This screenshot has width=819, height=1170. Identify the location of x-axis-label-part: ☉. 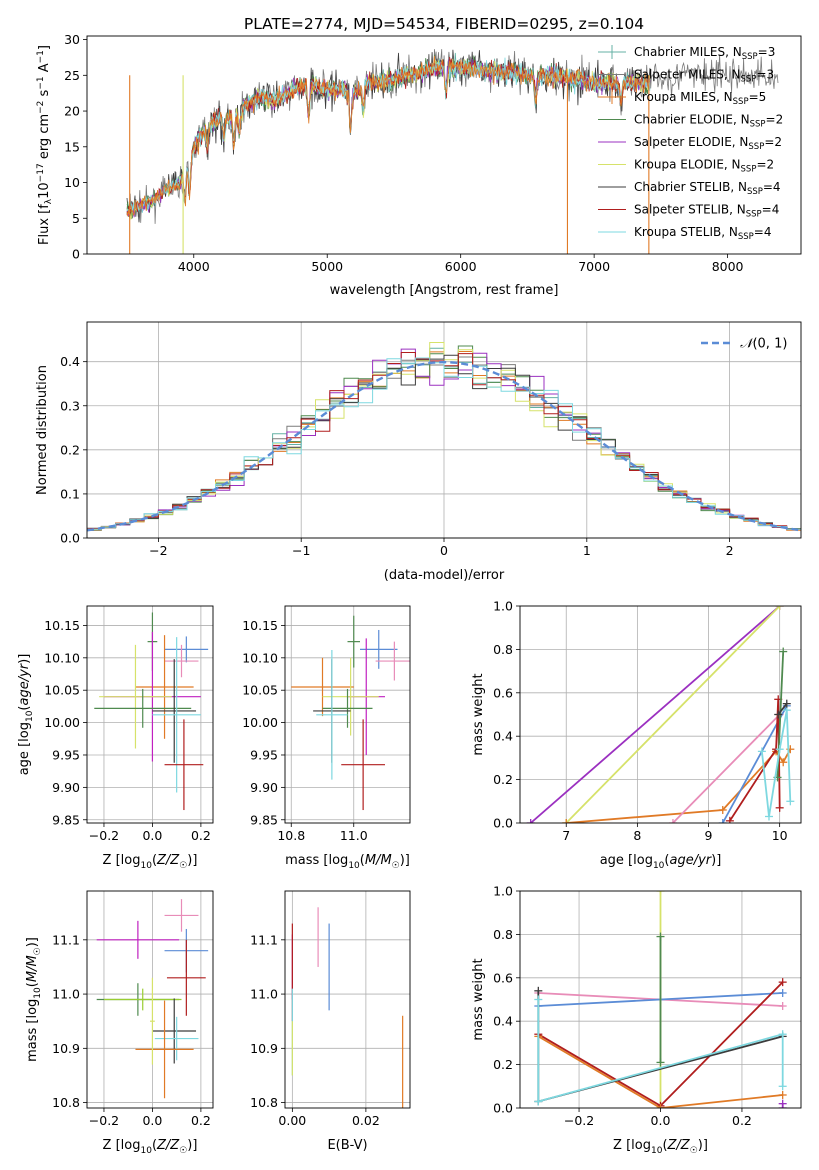
(396, 866).